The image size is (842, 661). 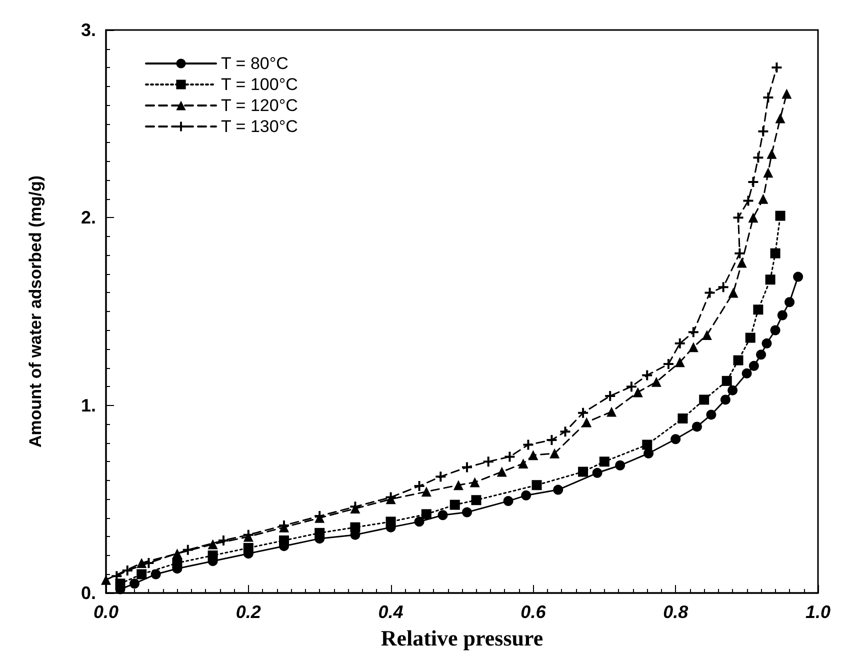 I want to click on y-tick-label: 2., so click(x=88, y=218).